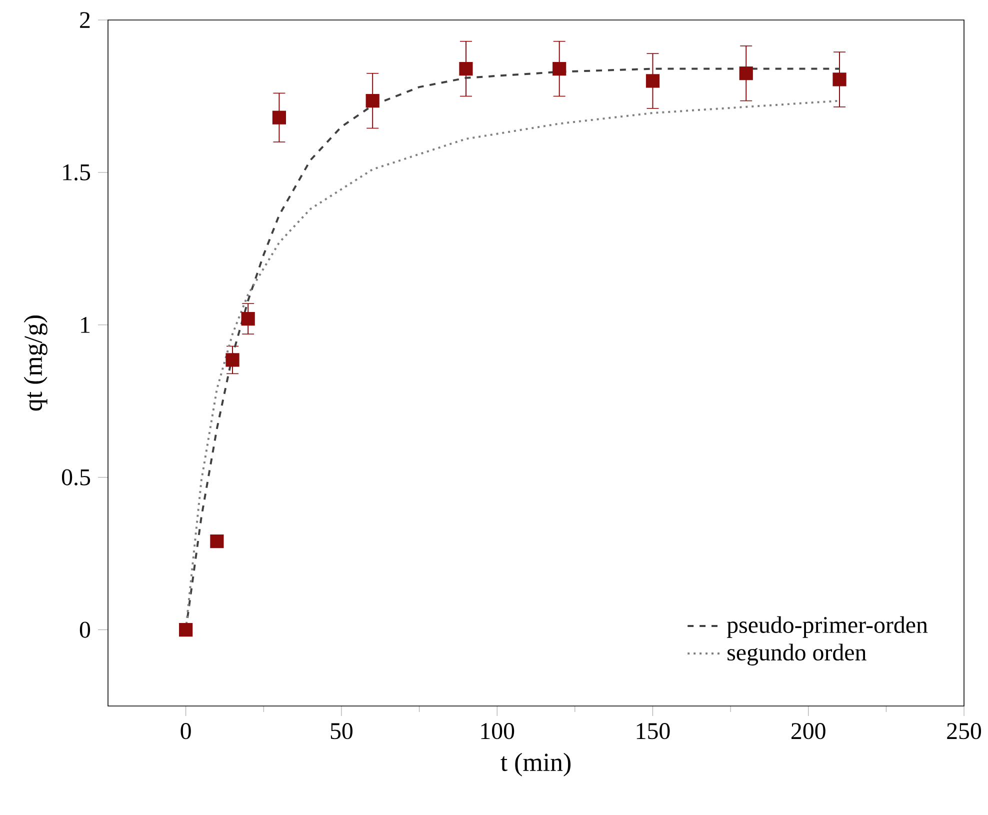 The image size is (988, 815). Describe the element at coordinates (809, 731) in the screenshot. I see `x-tick-label: 200` at that location.